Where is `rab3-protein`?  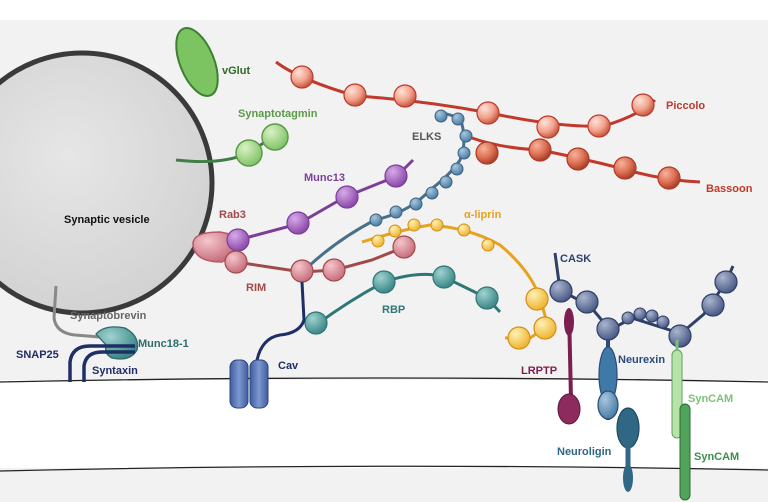
rab3-protein is located at coordinates (214, 247).